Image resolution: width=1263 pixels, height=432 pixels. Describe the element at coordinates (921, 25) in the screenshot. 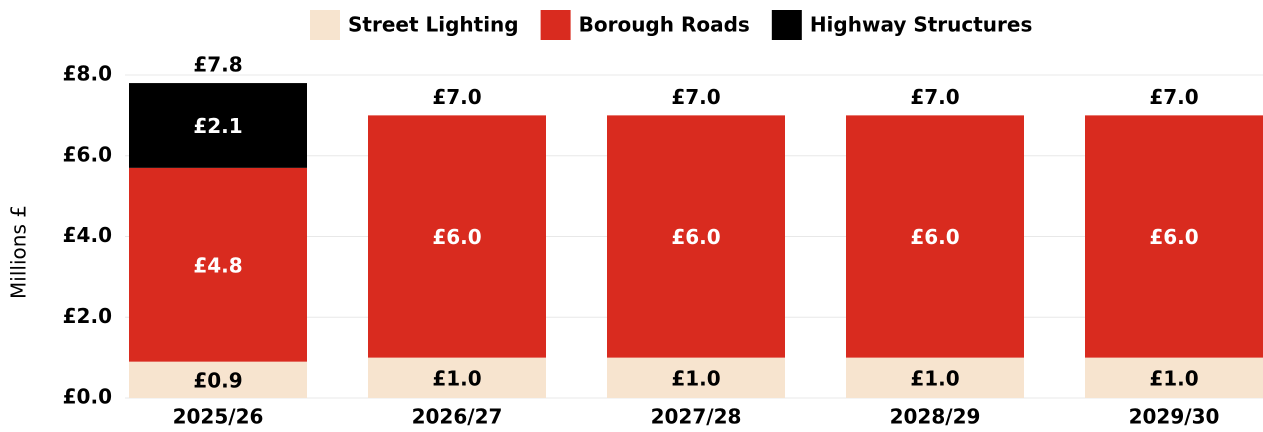

I see `legend-label: Highway Structures` at that location.